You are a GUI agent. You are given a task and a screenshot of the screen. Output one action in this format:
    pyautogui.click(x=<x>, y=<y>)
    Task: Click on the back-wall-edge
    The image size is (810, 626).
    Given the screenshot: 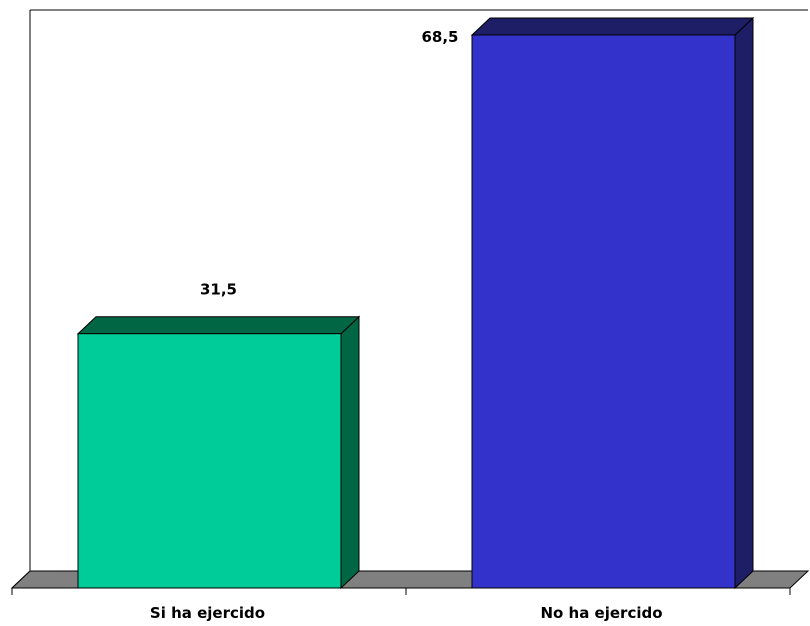 What is the action you would take?
    pyautogui.click(x=21, y=299)
    